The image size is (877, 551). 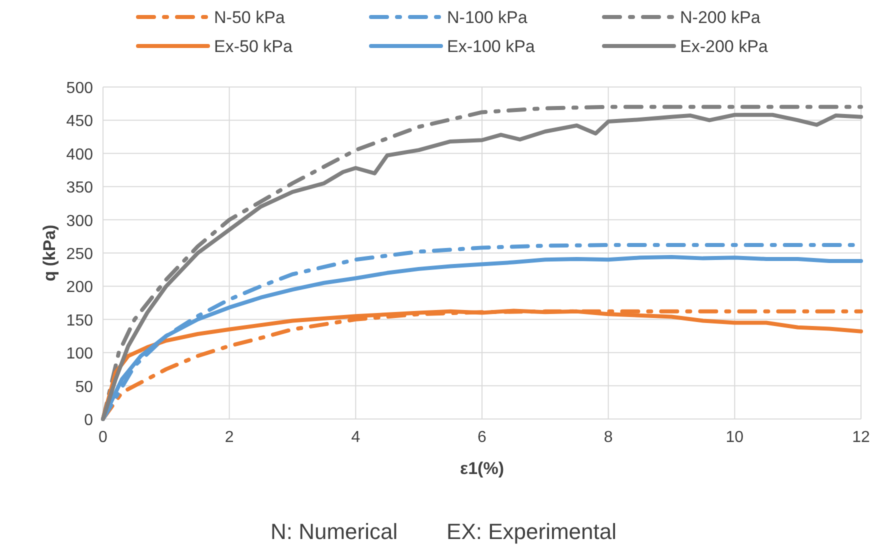 I want to click on y-tick-label: 350, so click(x=80, y=188).